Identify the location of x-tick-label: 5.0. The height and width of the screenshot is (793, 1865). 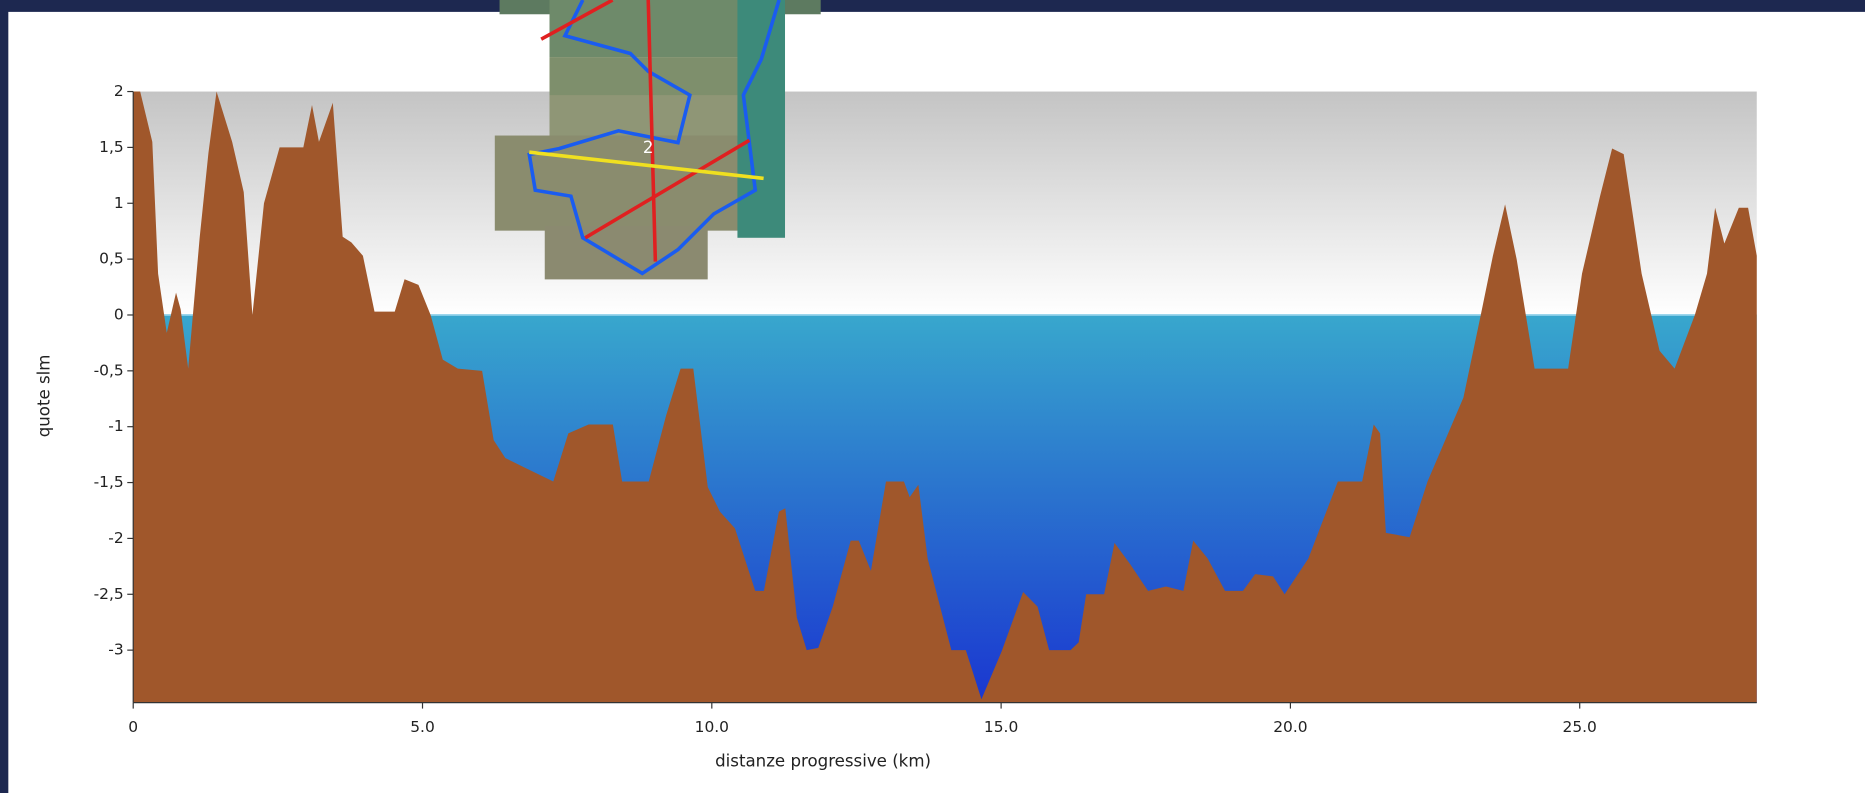
(422, 727).